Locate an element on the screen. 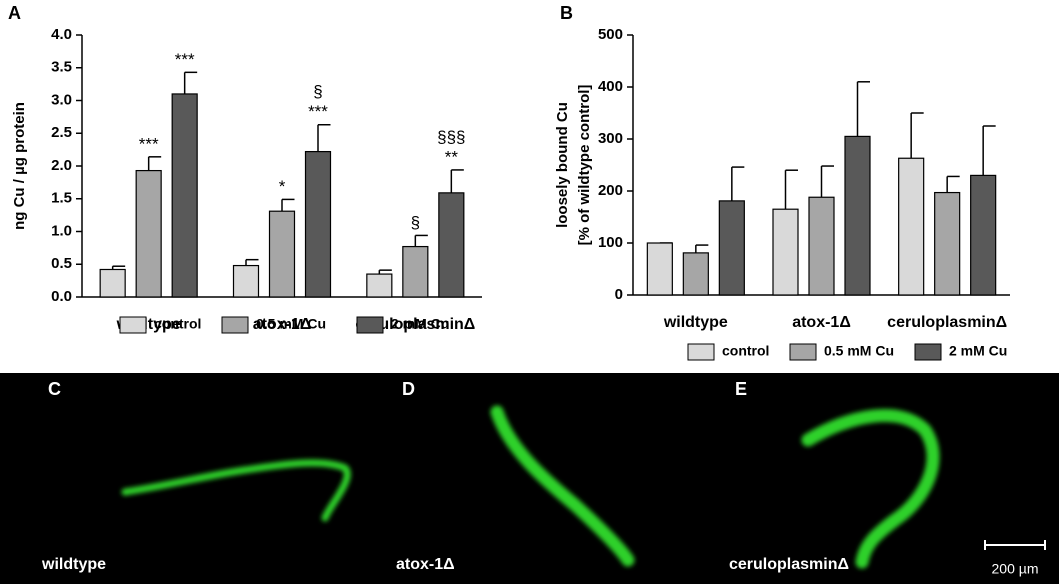  worm-c is located at coordinates (236, 490).